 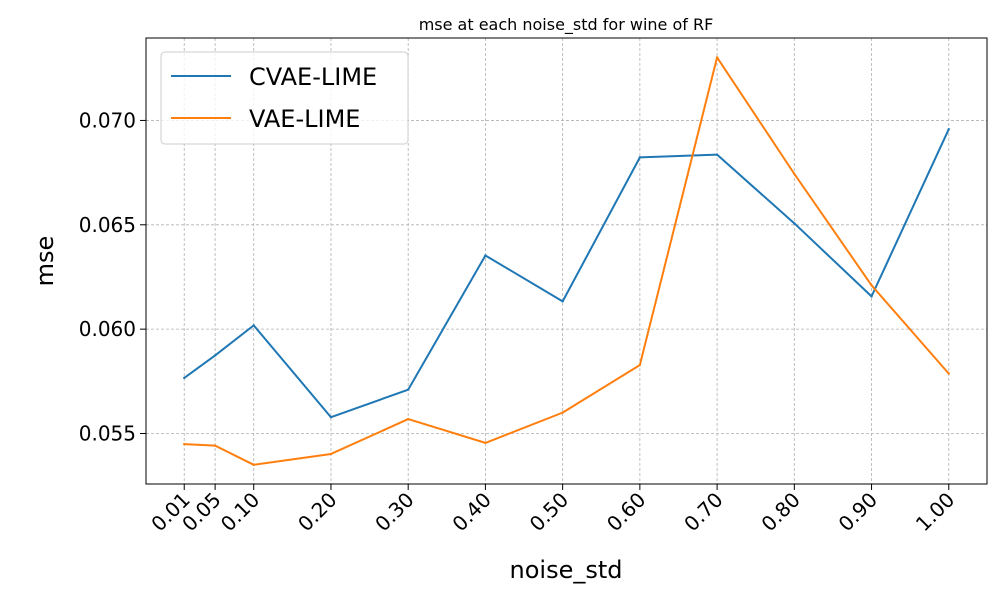 What do you see at coordinates (313, 77) in the screenshot?
I see `legend-label: CVAE-LIME` at bounding box center [313, 77].